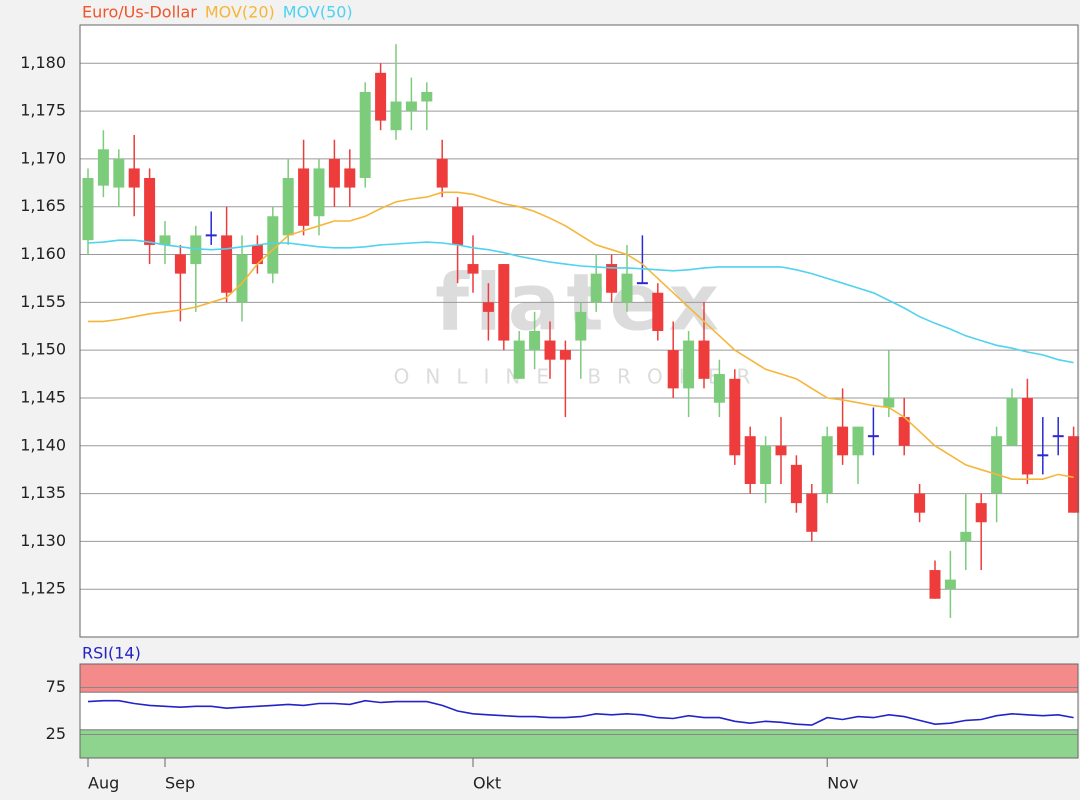  Describe the element at coordinates (43, 349) in the screenshot. I see `y-tick-label: 1,150` at that location.